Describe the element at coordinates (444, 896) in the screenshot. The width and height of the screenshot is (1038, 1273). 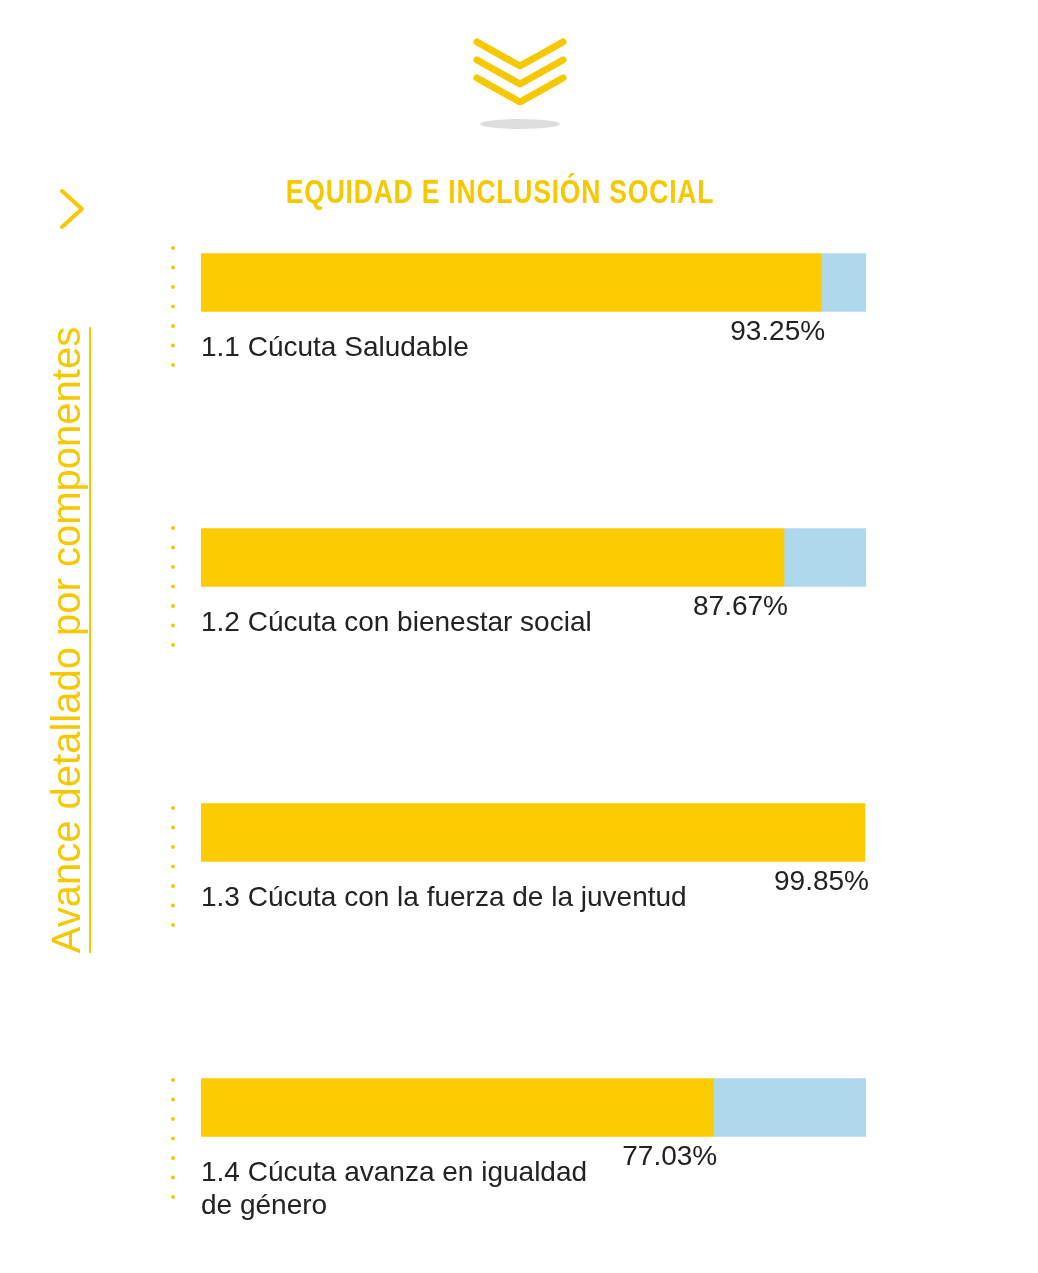
I see `y-tick-label: 1.3 Cúcuta con la fuerza de la juventud` at that location.